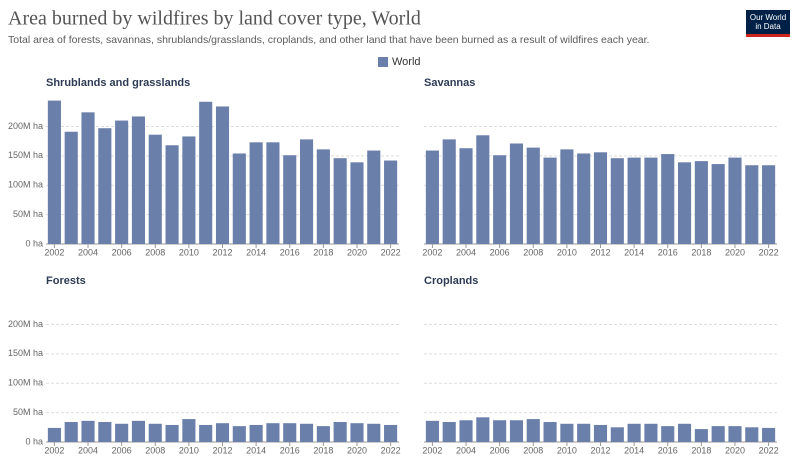 This screenshot has height=466, width=800. What do you see at coordinates (66, 281) in the screenshot?
I see `panel-title: Forests` at bounding box center [66, 281].